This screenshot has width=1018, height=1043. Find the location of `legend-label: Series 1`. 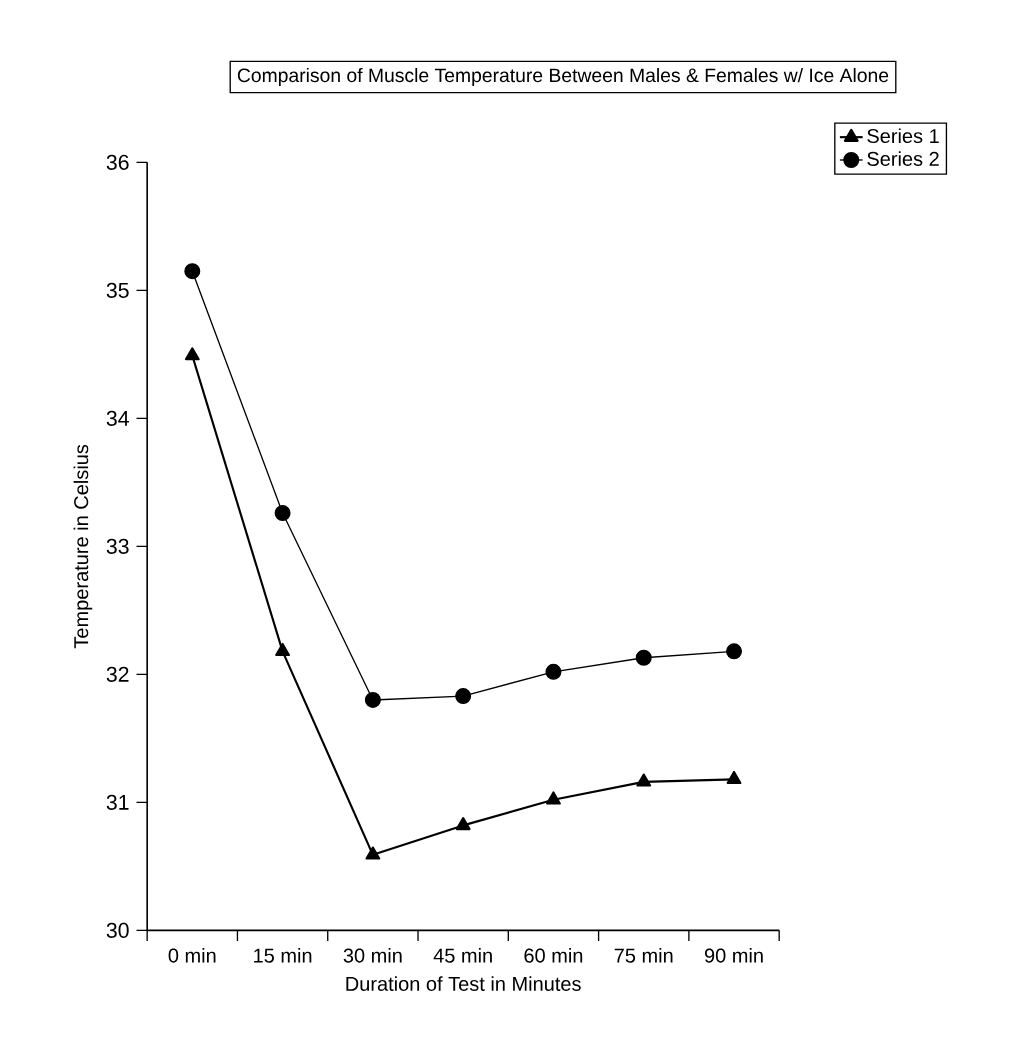

legend-label: Series 1 is located at coordinates (903, 136).